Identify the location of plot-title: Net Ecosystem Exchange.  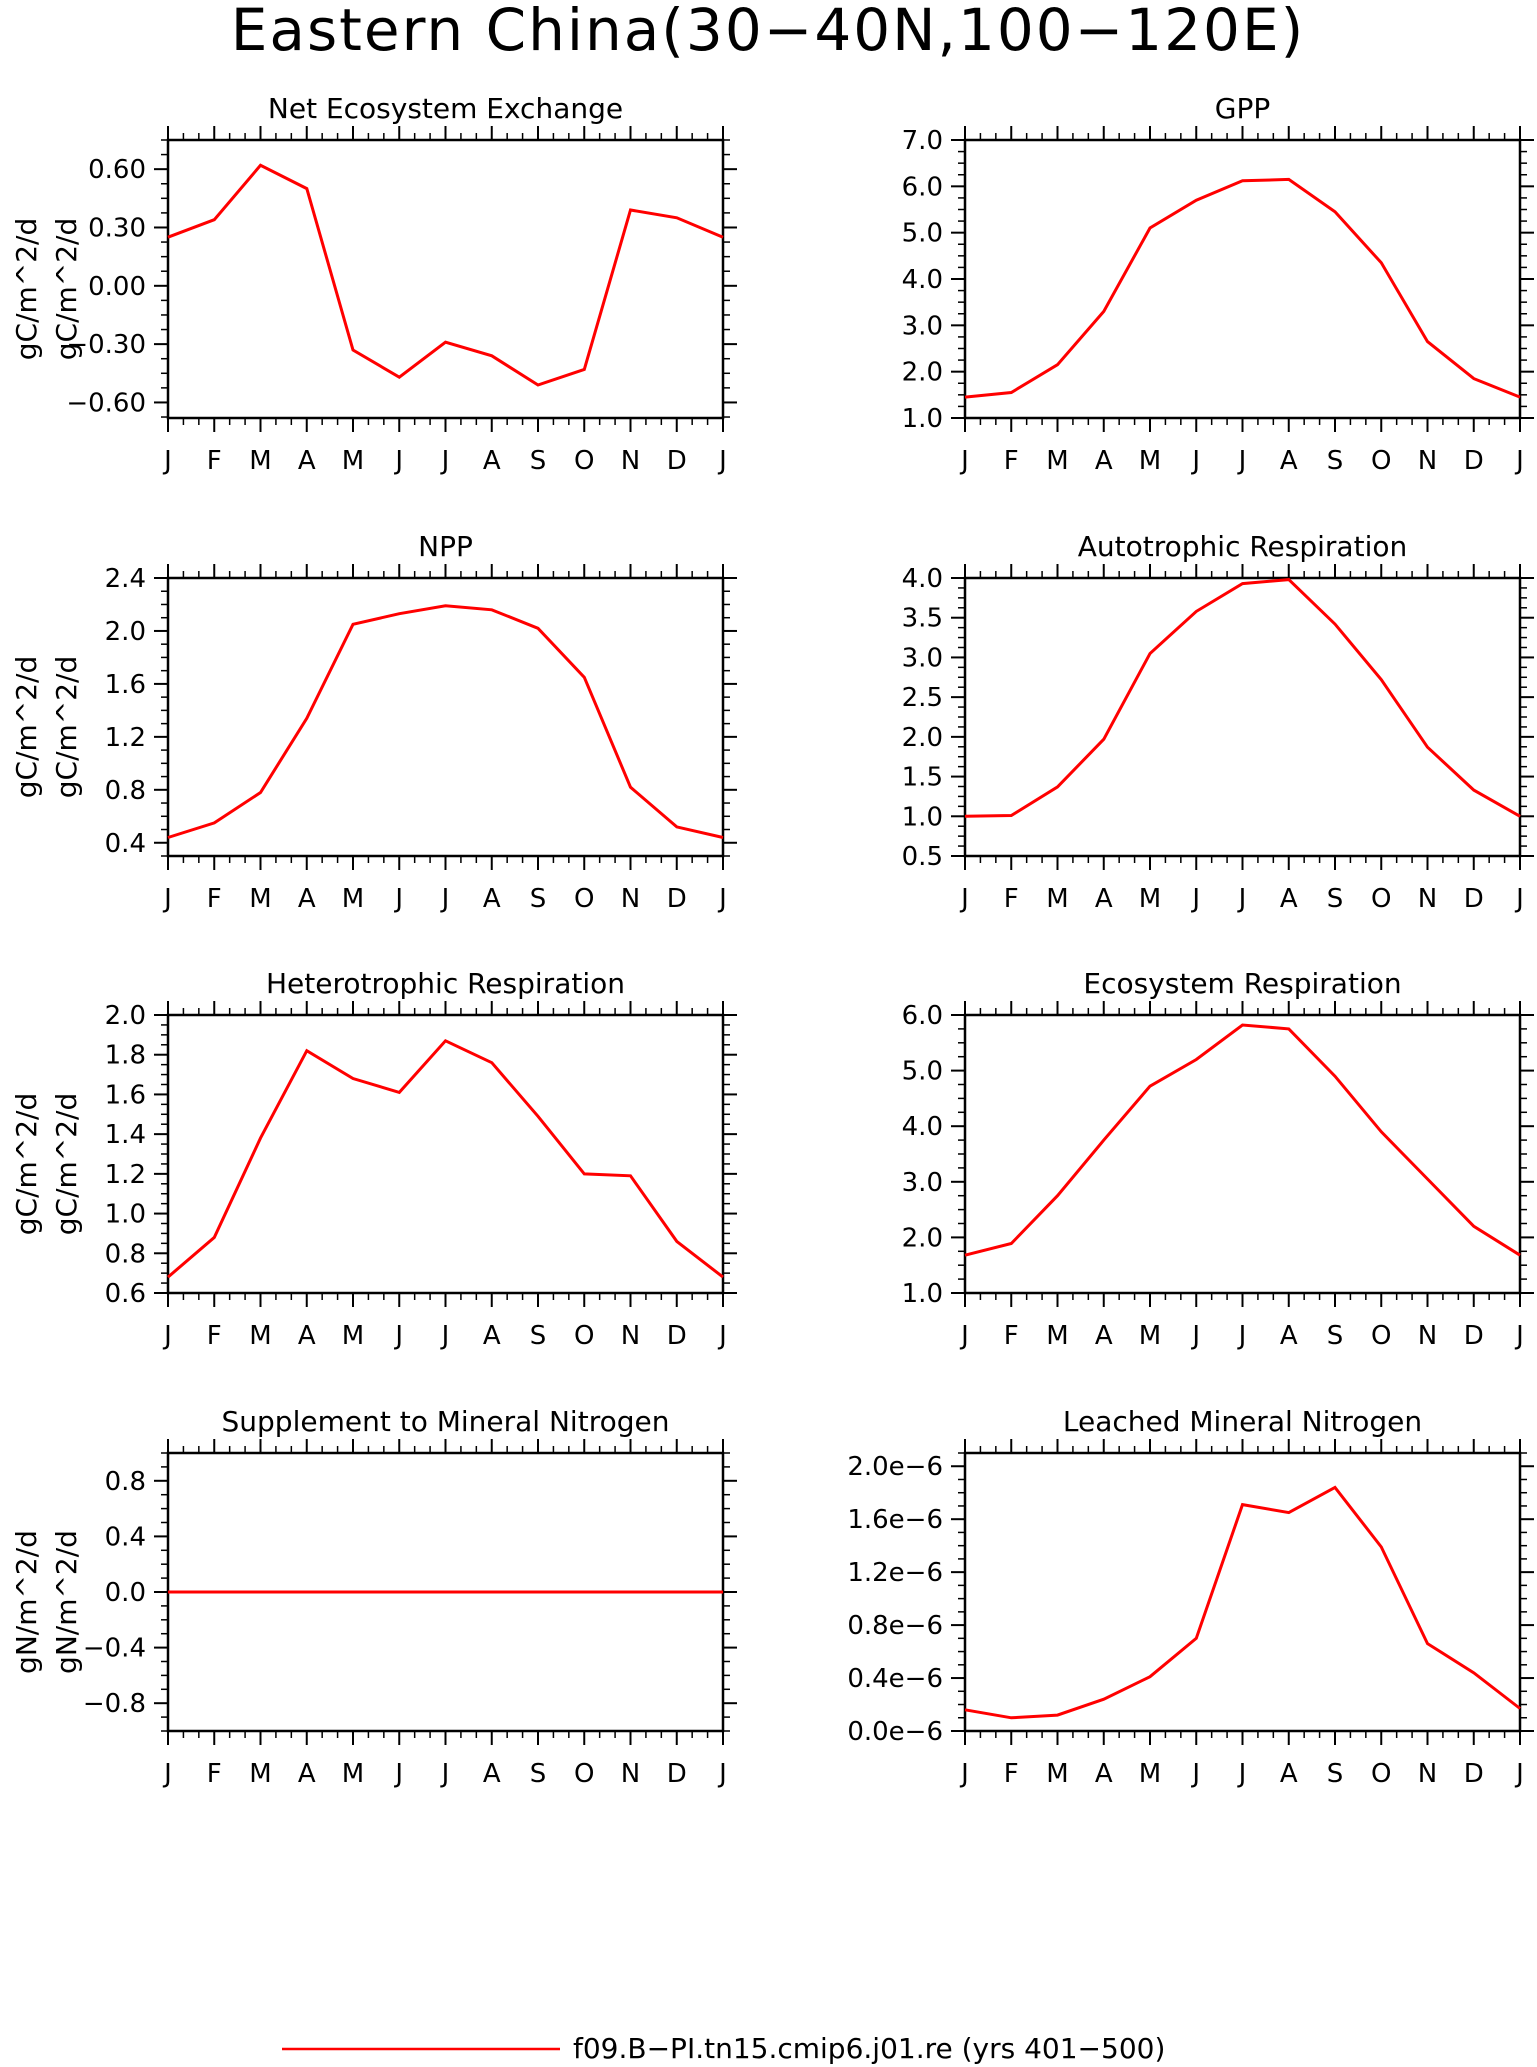
(445, 108).